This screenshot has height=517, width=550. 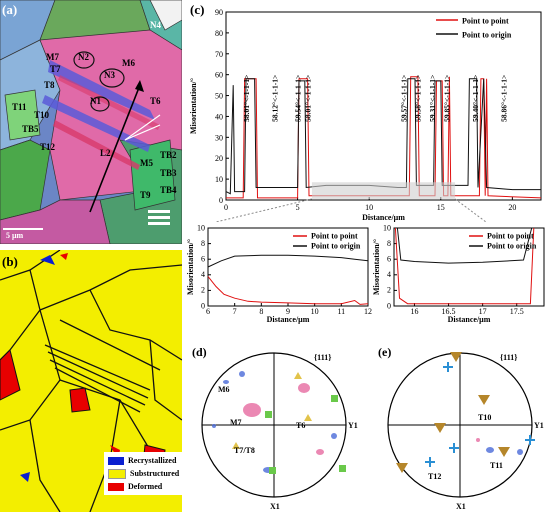 I want to click on series-line, so click(x=464, y=266).